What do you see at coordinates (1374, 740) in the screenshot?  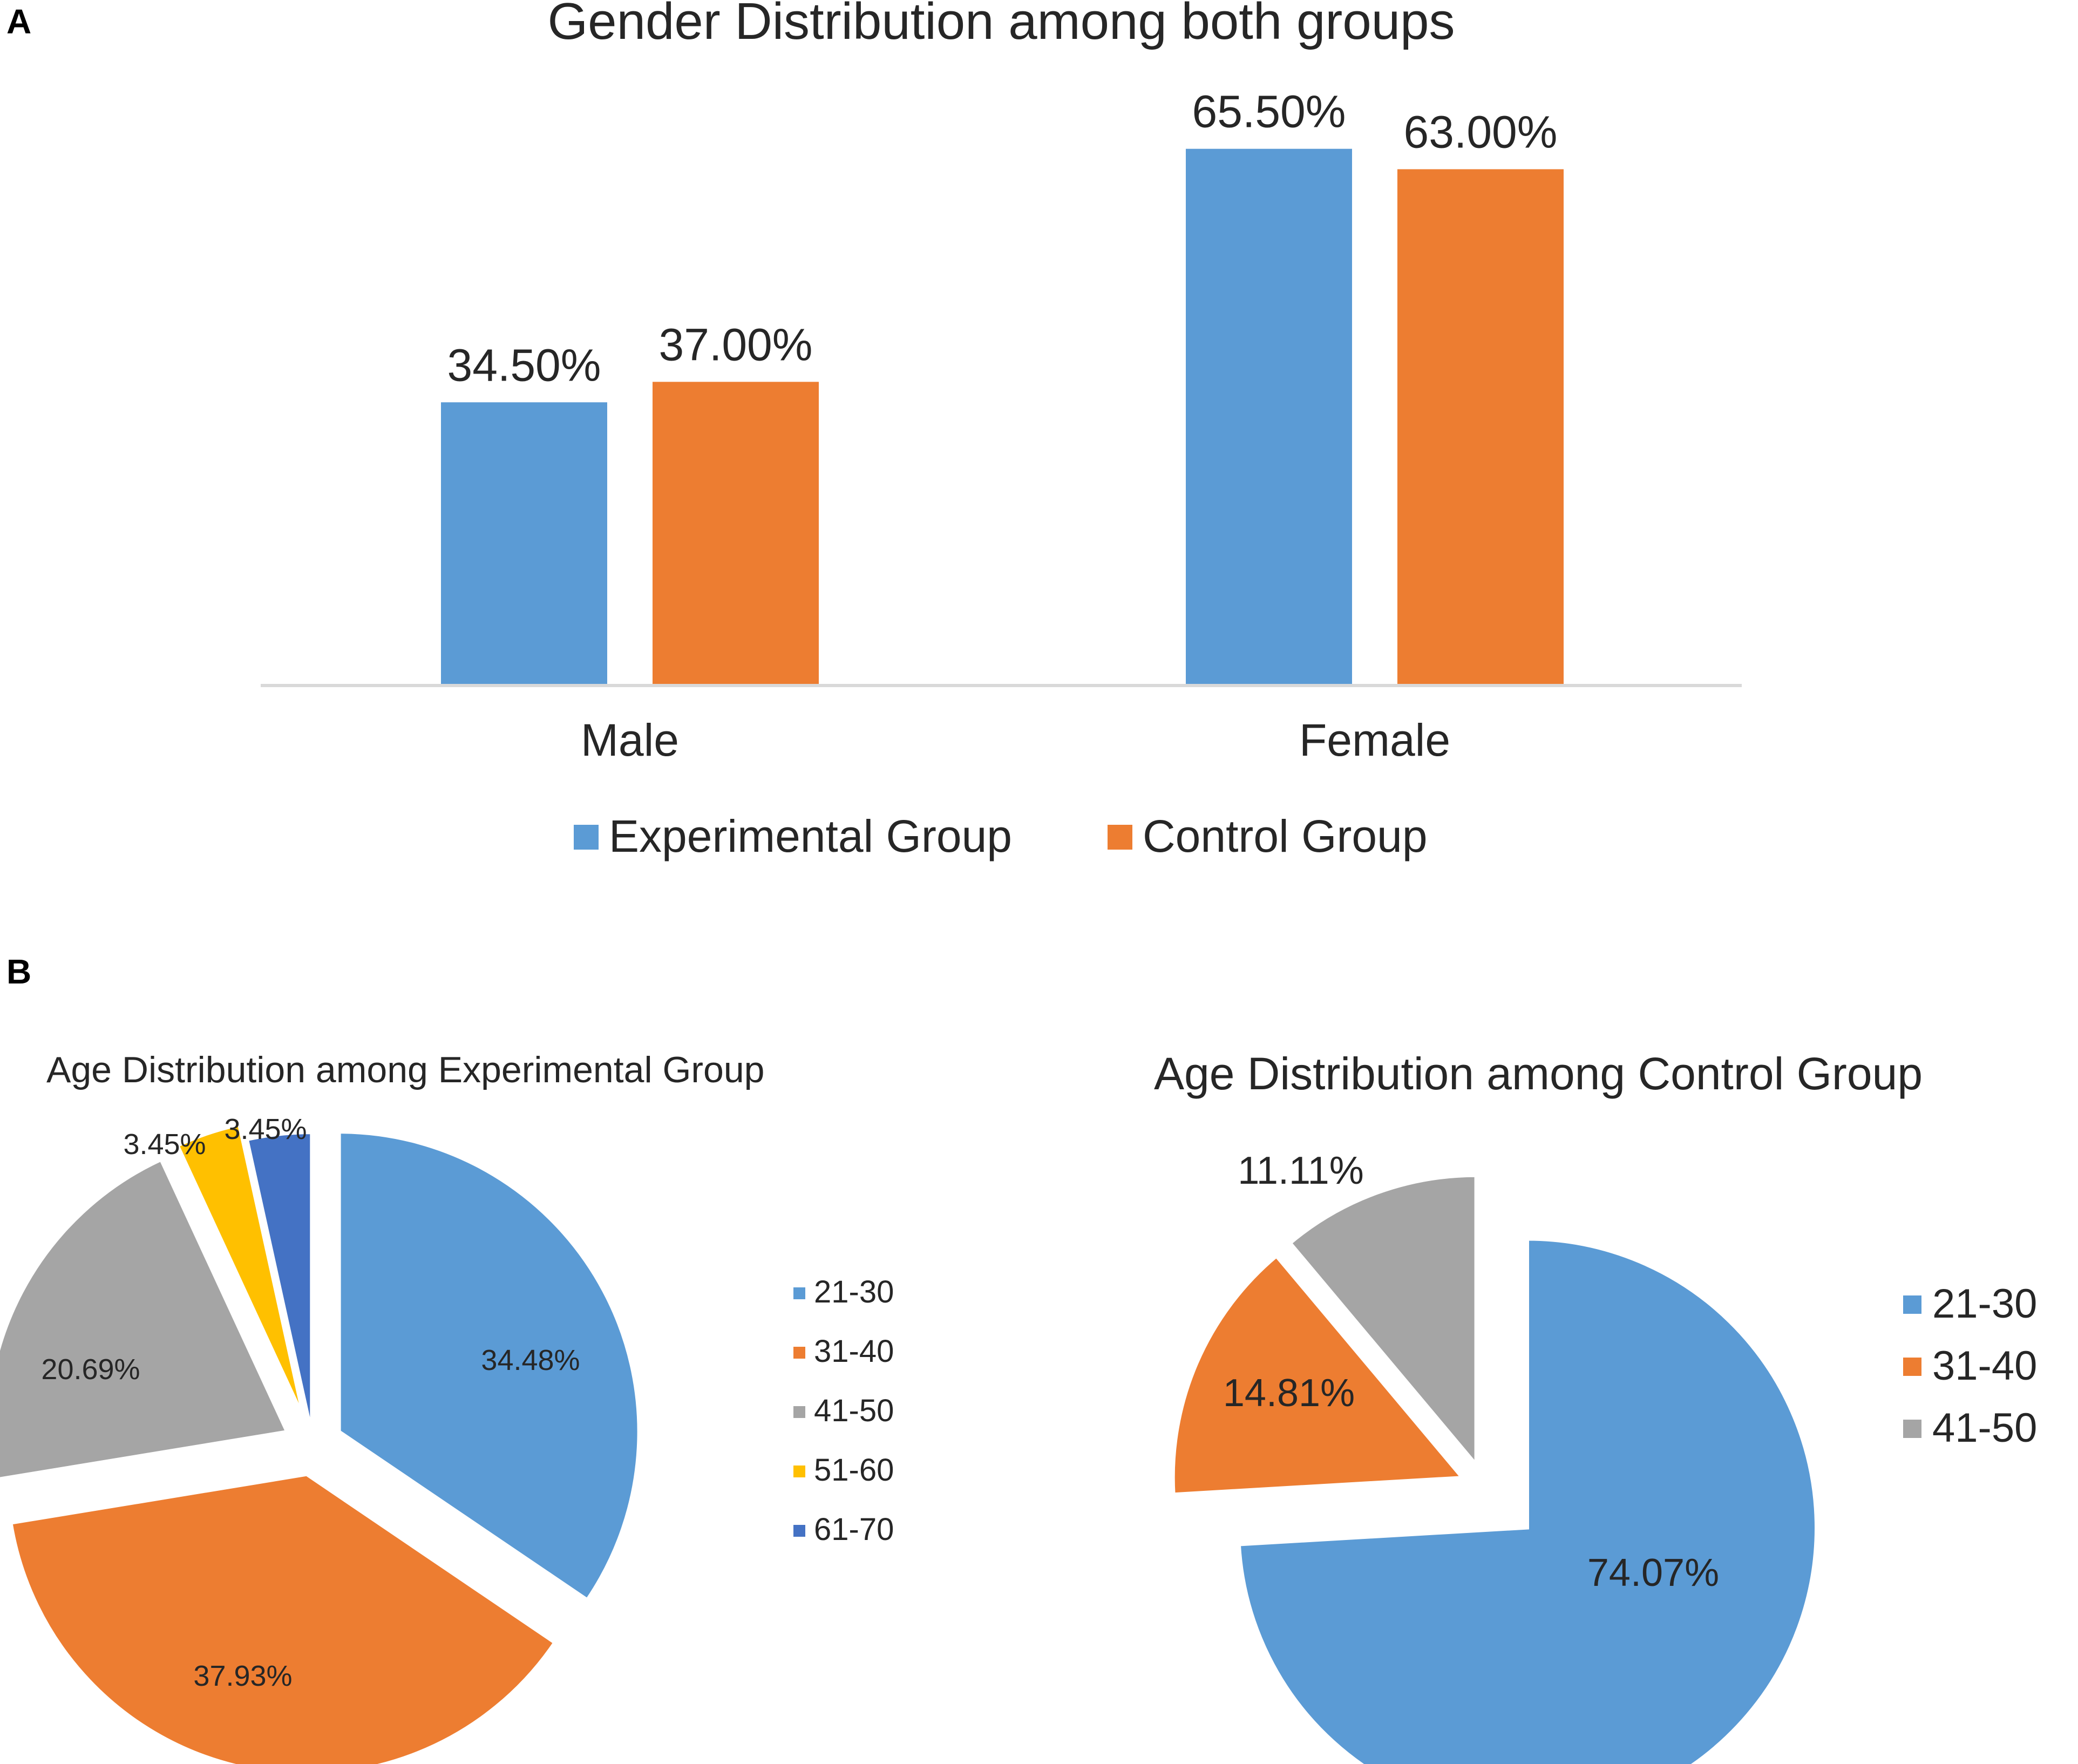 I see `category-label-female: Female` at bounding box center [1374, 740].